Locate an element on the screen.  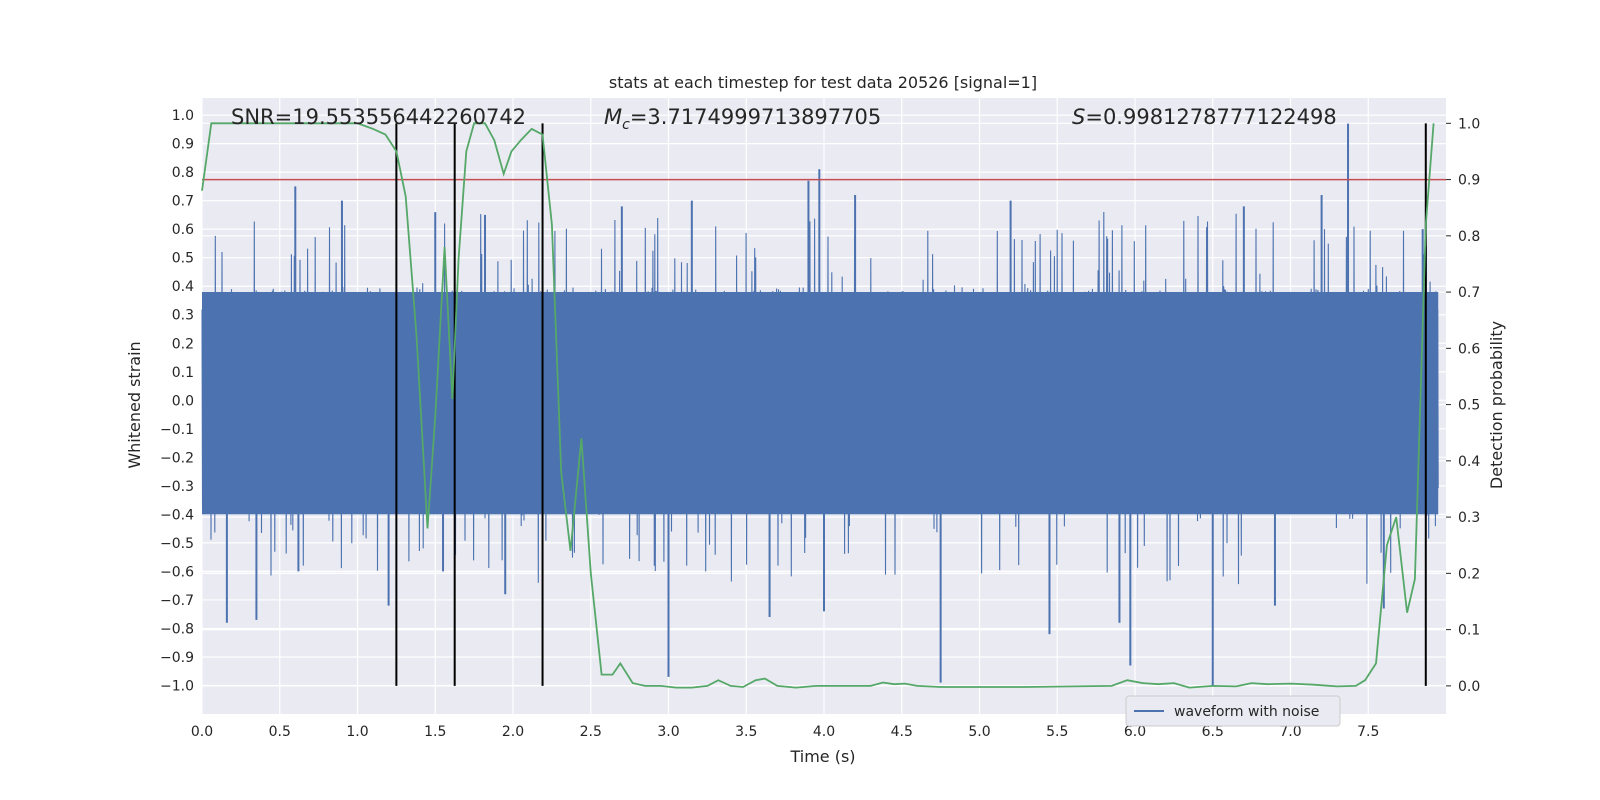
y-tick-label: −0.3 is located at coordinates (177, 487).